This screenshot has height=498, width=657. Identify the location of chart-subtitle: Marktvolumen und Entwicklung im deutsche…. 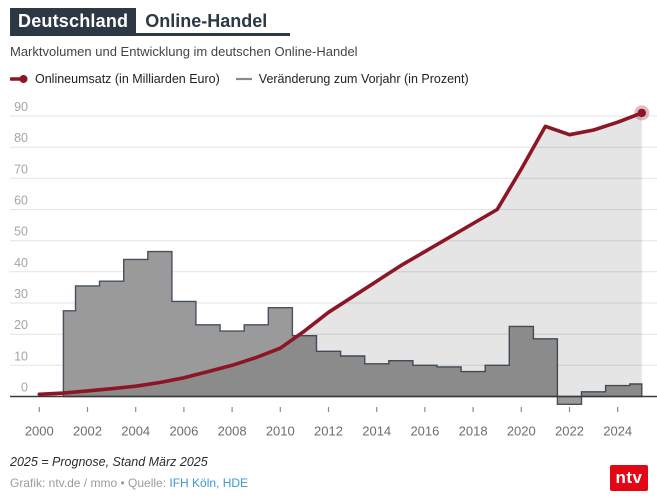
(184, 51).